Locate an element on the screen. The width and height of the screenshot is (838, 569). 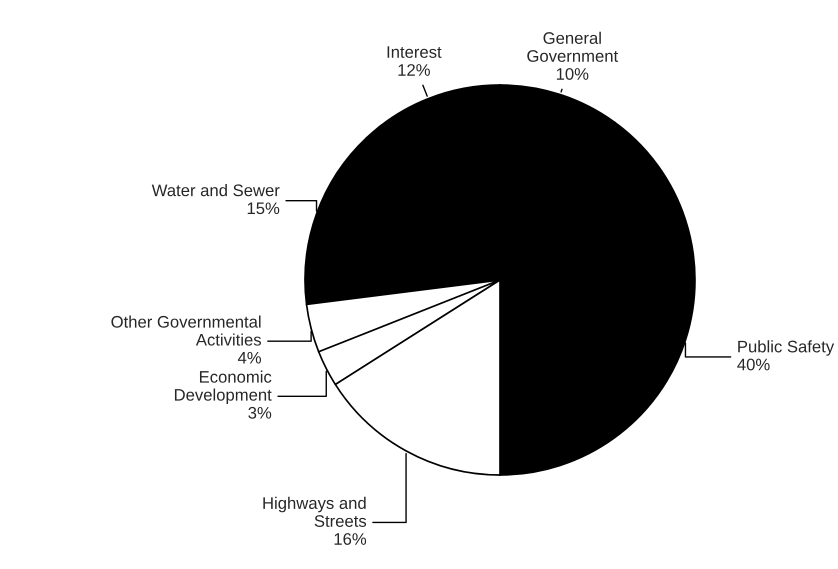
data-label: 3% is located at coordinates (260, 412).